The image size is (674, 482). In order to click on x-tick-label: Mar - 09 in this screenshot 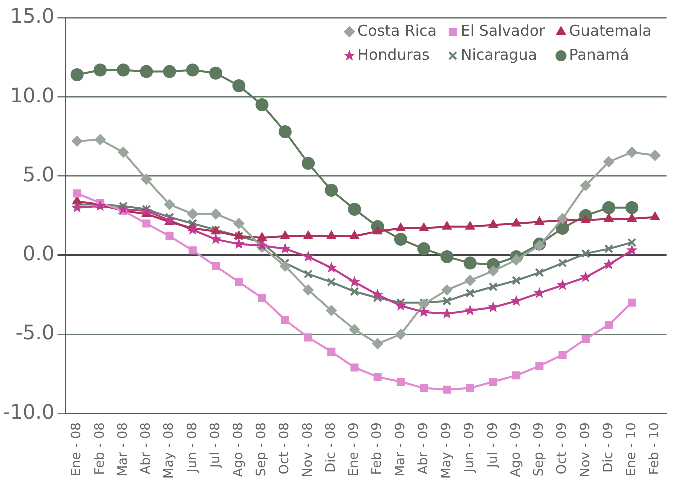, I will do `click(400, 449)`.